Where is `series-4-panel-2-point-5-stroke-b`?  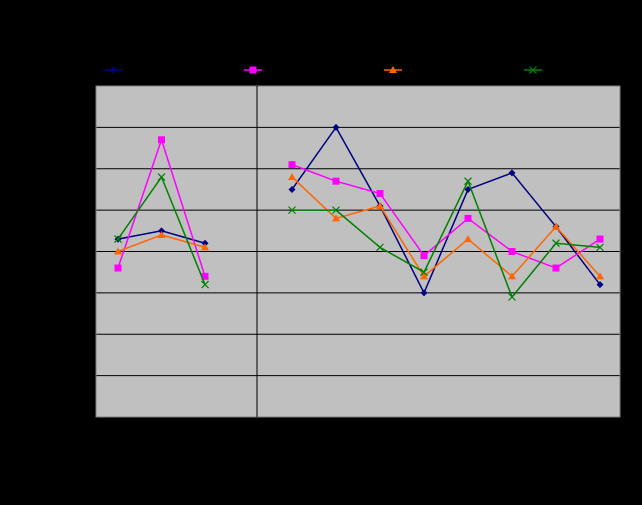
series-4-panel-2-point-5-stroke-b is located at coordinates (468, 181).